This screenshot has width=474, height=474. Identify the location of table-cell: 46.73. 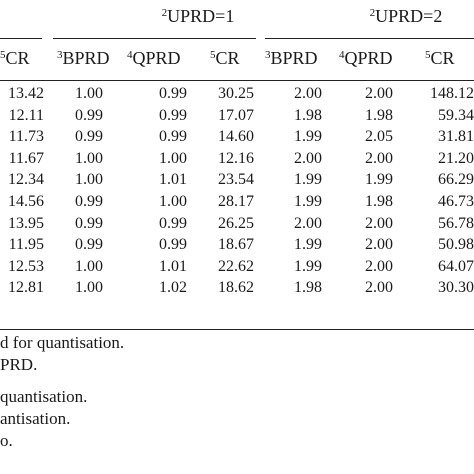
(456, 201).